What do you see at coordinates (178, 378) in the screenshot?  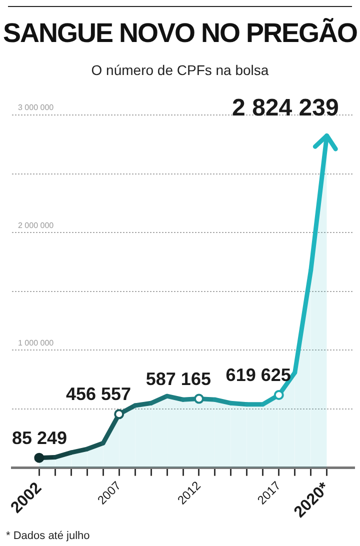 I see `data-label: 587 165` at bounding box center [178, 378].